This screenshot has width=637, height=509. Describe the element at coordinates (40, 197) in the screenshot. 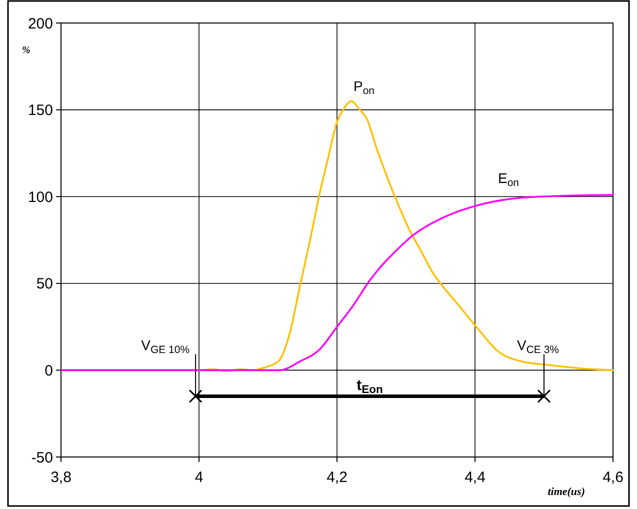

I see `y-tick-label: 100` at that location.